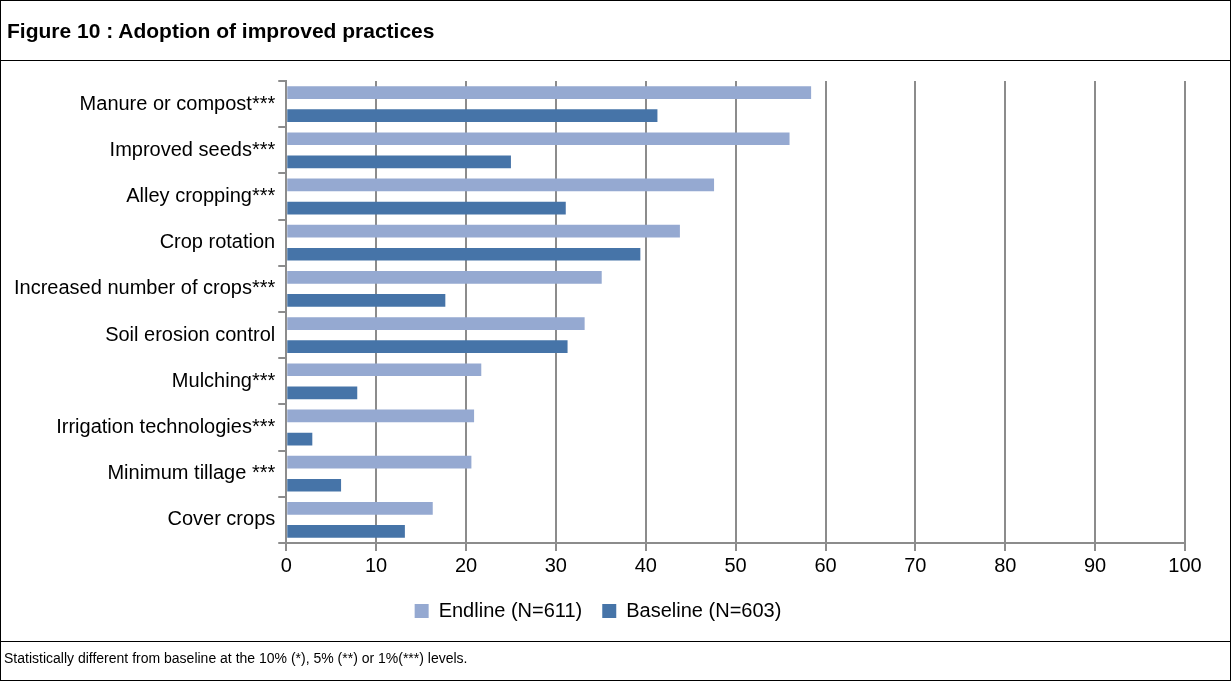  Describe the element at coordinates (166, 426) in the screenshot. I see `y-tick-label: Irrigation technologies***` at that location.